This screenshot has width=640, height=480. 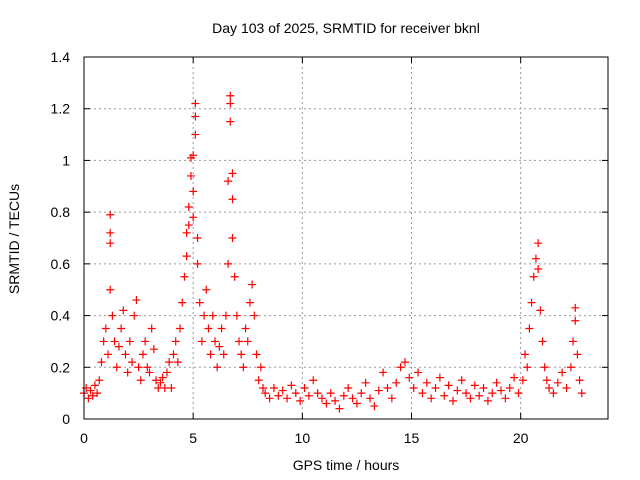 I want to click on y-tick-label: 1, so click(x=66, y=160).